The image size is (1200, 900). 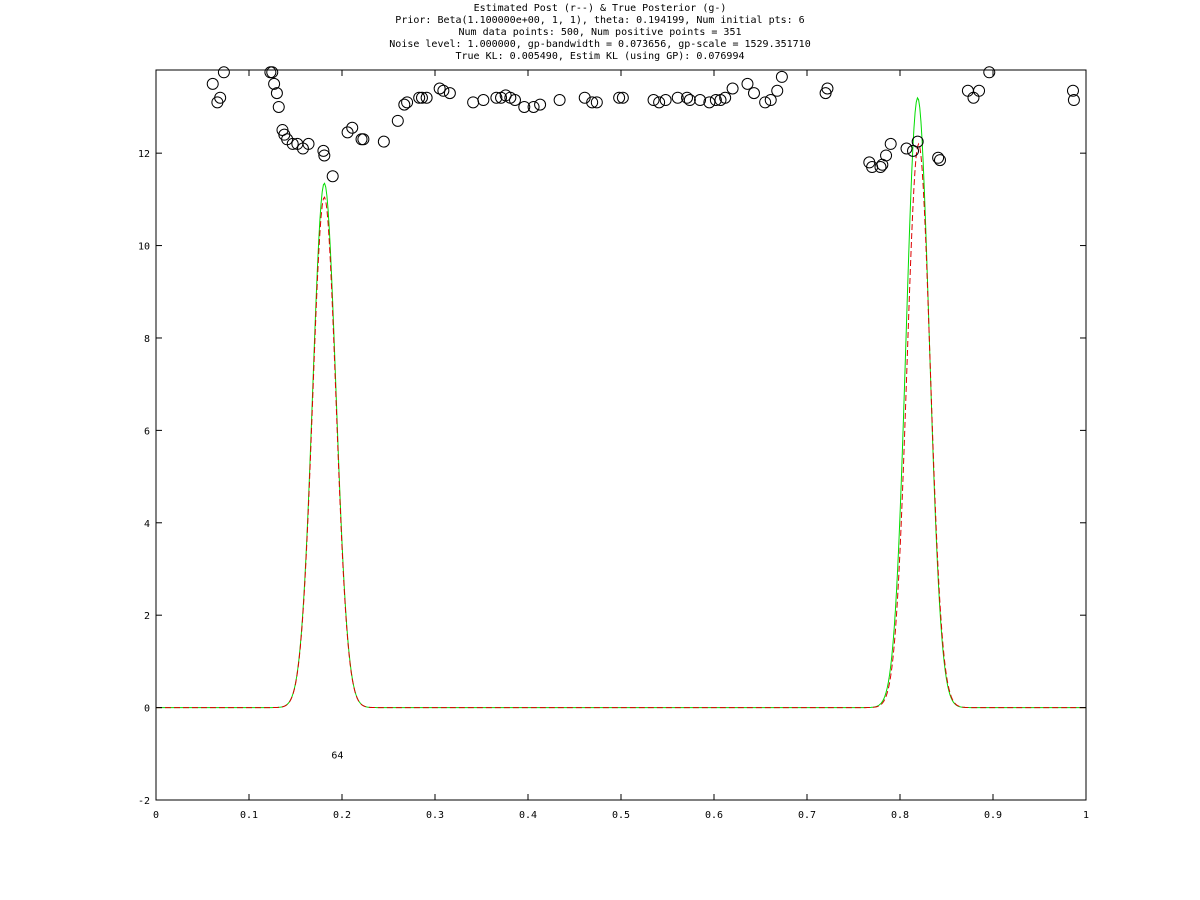 I want to click on x-tick-label: 0.2, so click(x=342, y=815).